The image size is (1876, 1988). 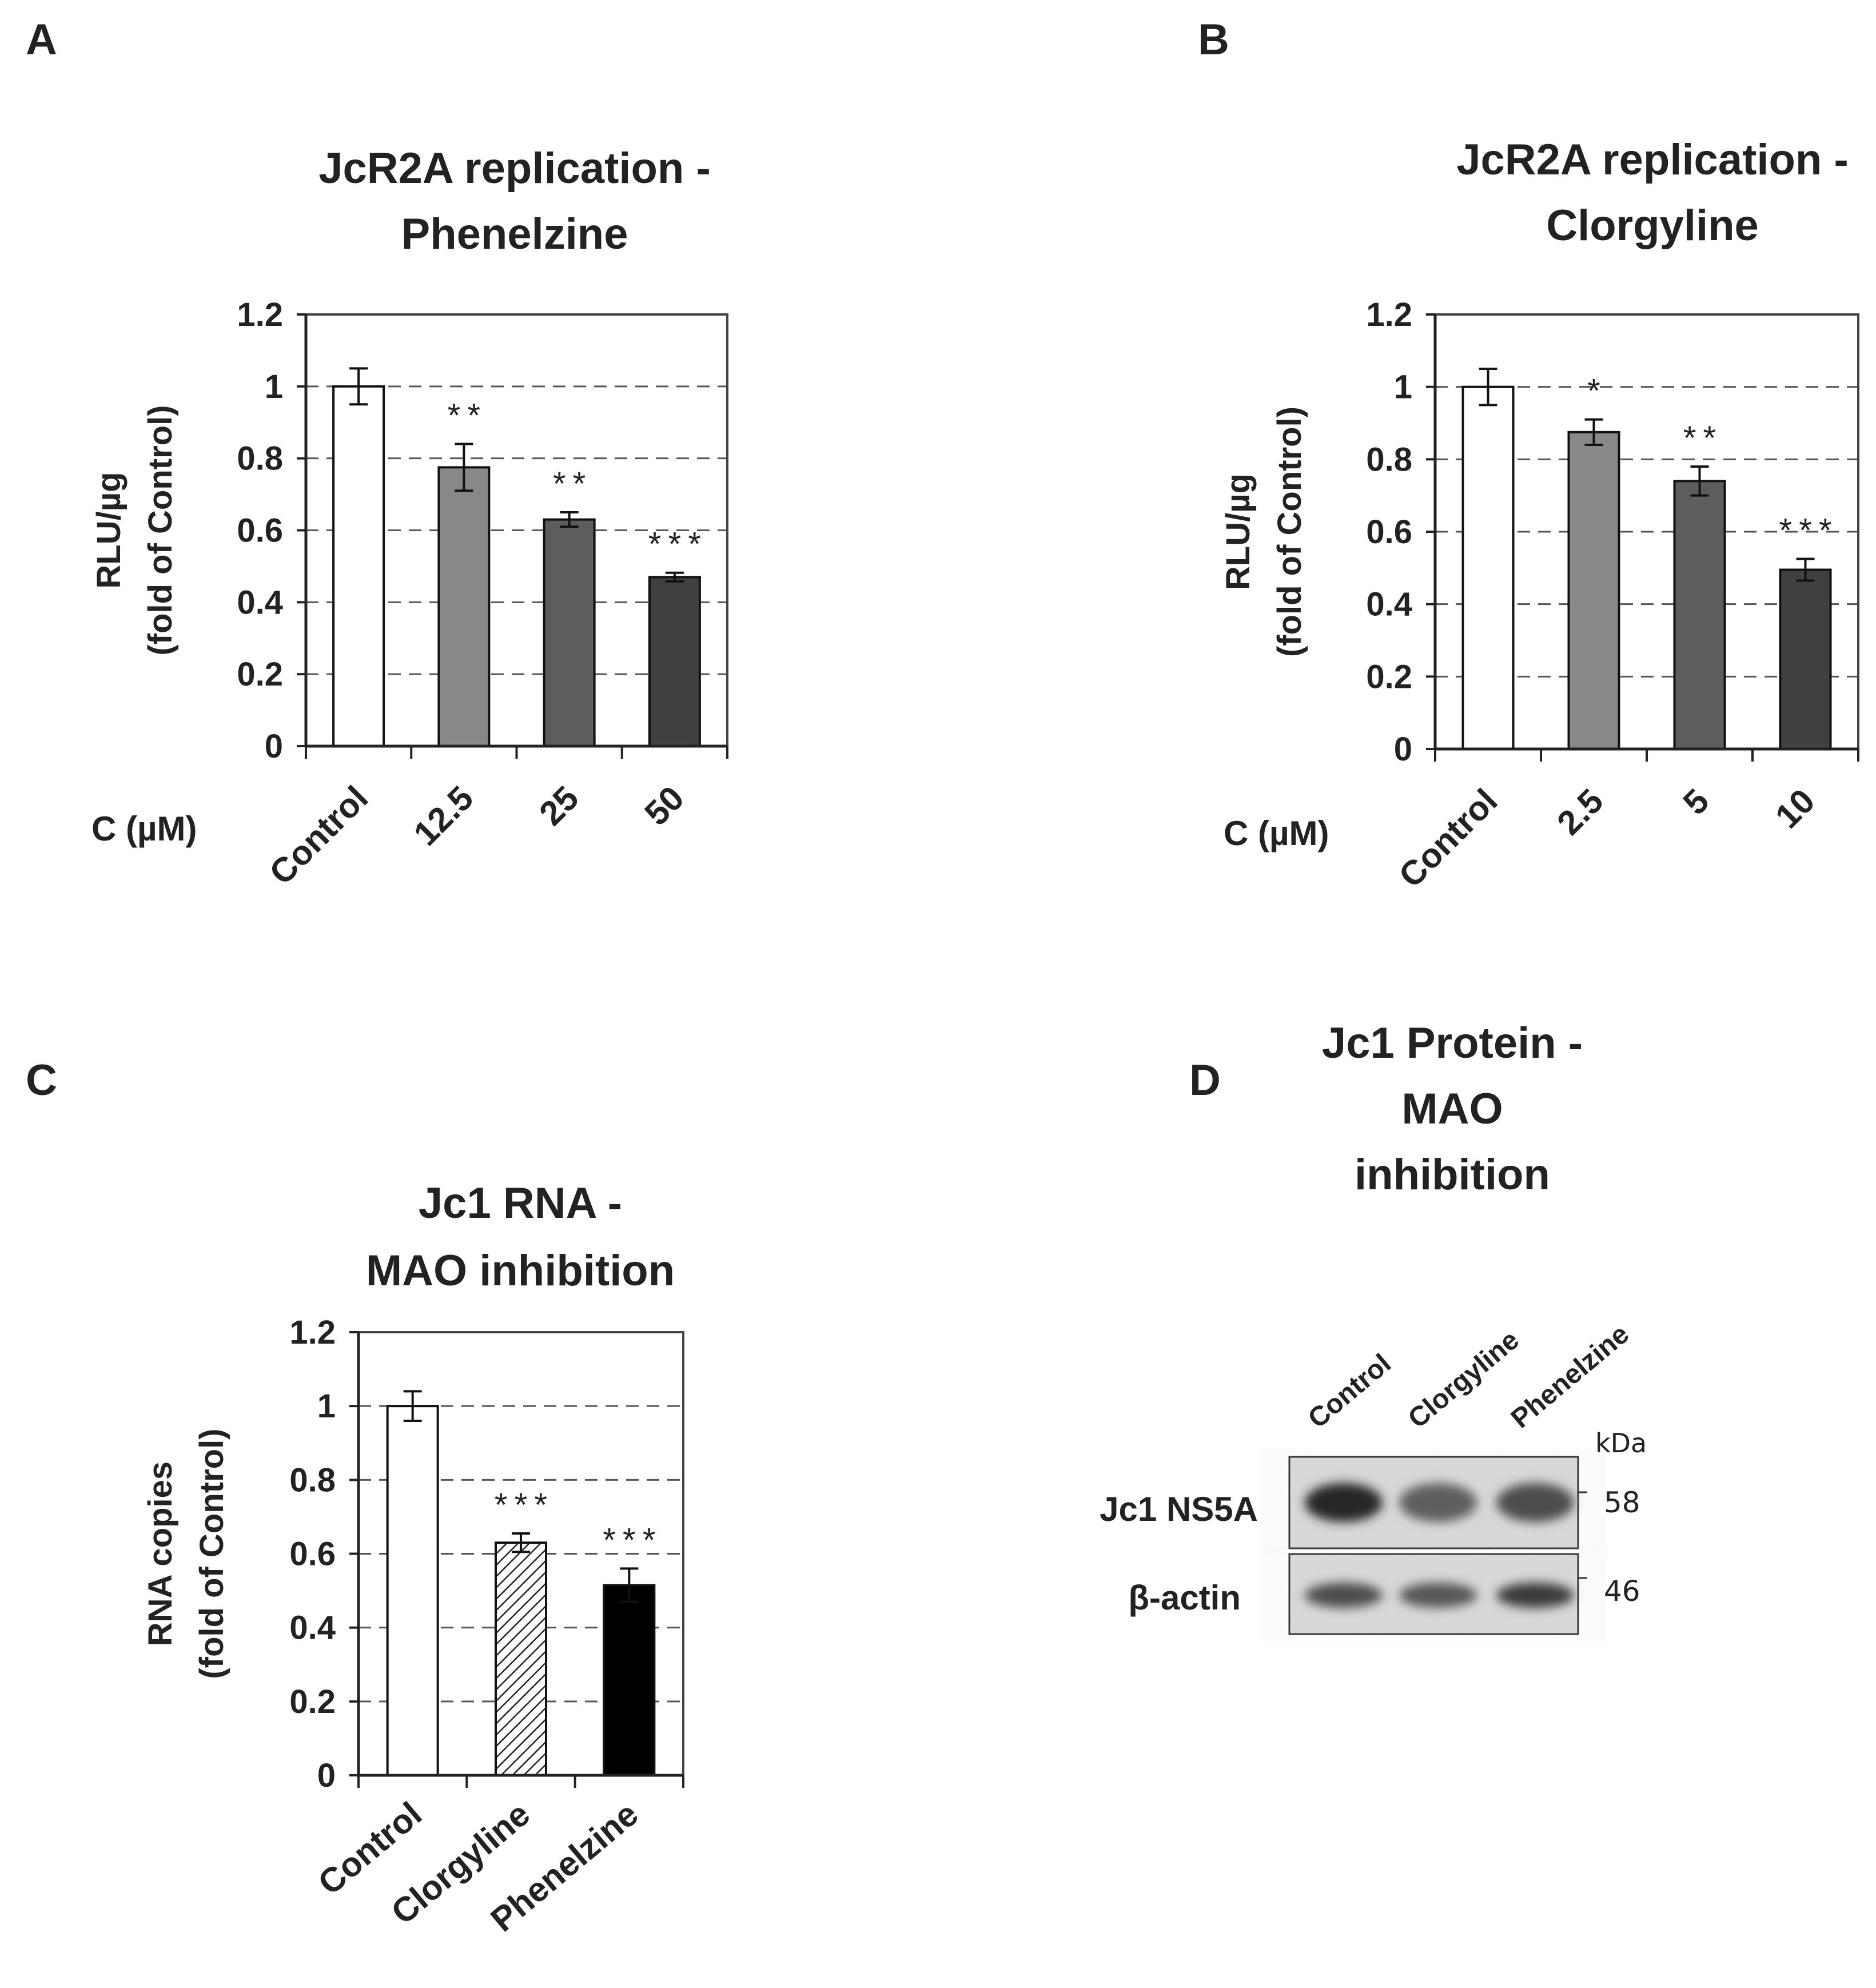 I want to click on blot-bands, so click(x=1439, y=1545).